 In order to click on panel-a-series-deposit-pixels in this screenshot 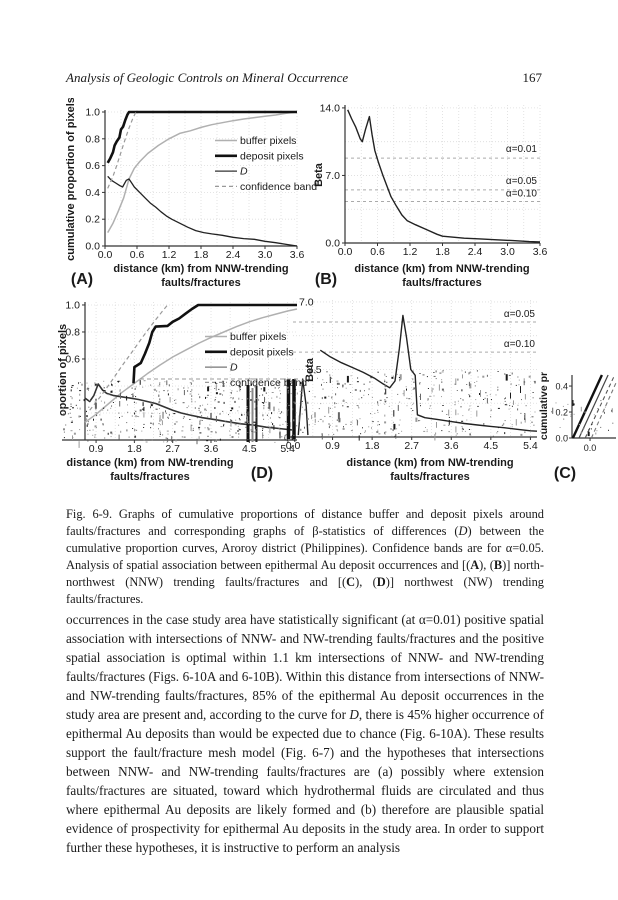, I will do `click(201, 137)`.